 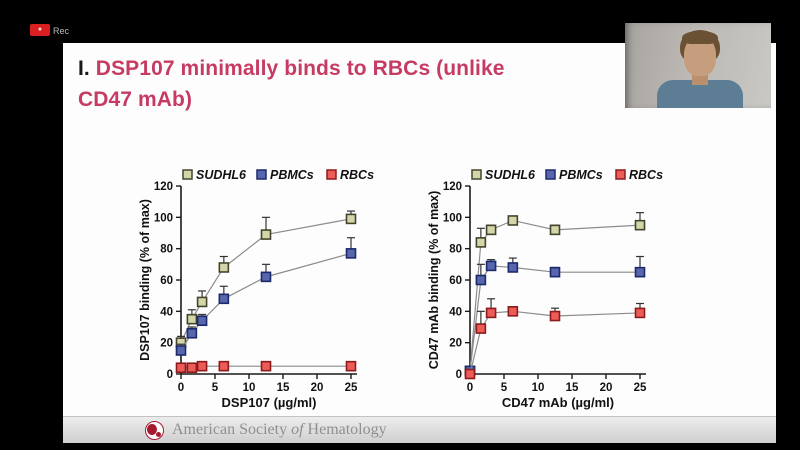 What do you see at coordinates (145, 280) in the screenshot?
I see `svg-text: DSP107 binding (% of max)` at bounding box center [145, 280].